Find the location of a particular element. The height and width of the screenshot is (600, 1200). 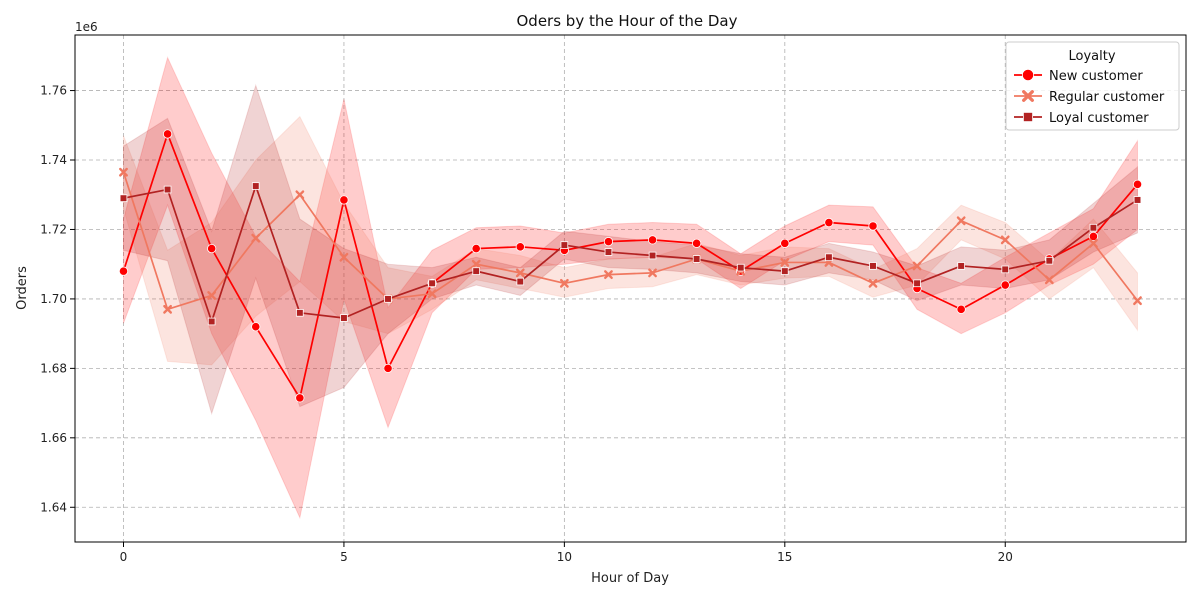

legend-box is located at coordinates (1092, 86).